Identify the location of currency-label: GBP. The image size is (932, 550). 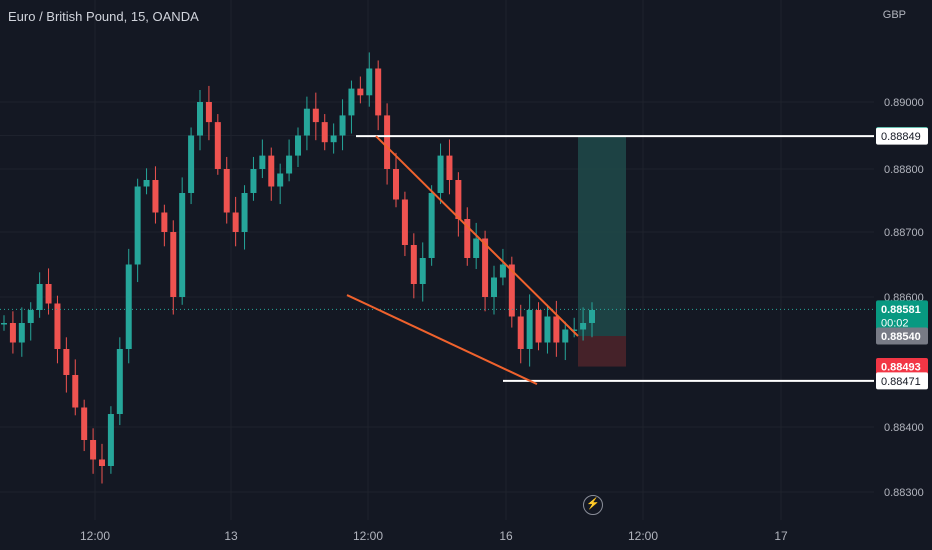
(894, 15).